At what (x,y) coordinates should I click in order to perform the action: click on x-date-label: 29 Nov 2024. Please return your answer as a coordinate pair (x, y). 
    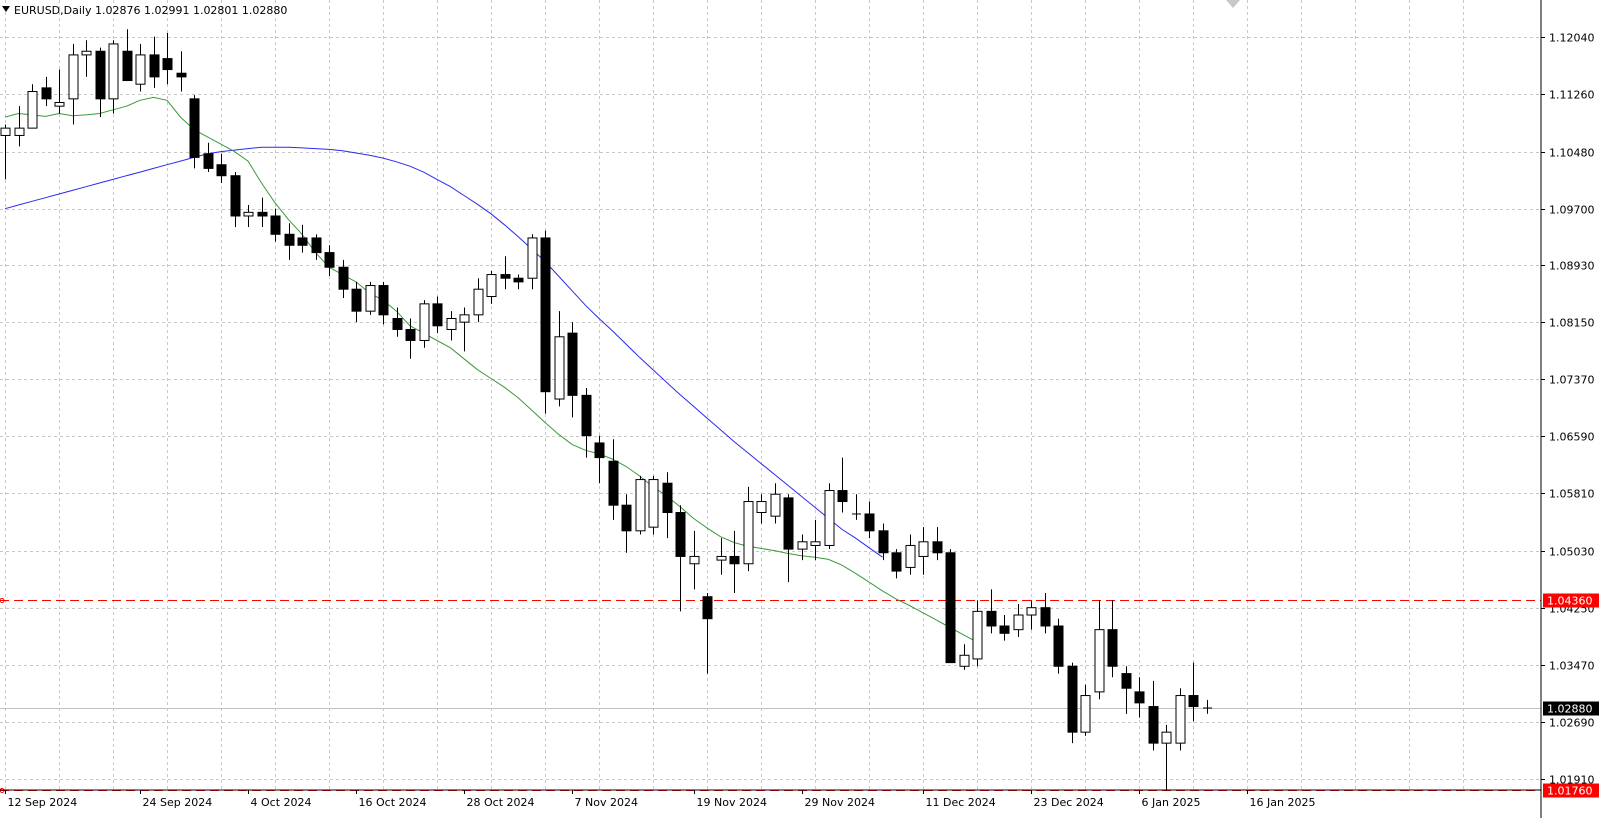
    Looking at the image, I should click on (840, 802).